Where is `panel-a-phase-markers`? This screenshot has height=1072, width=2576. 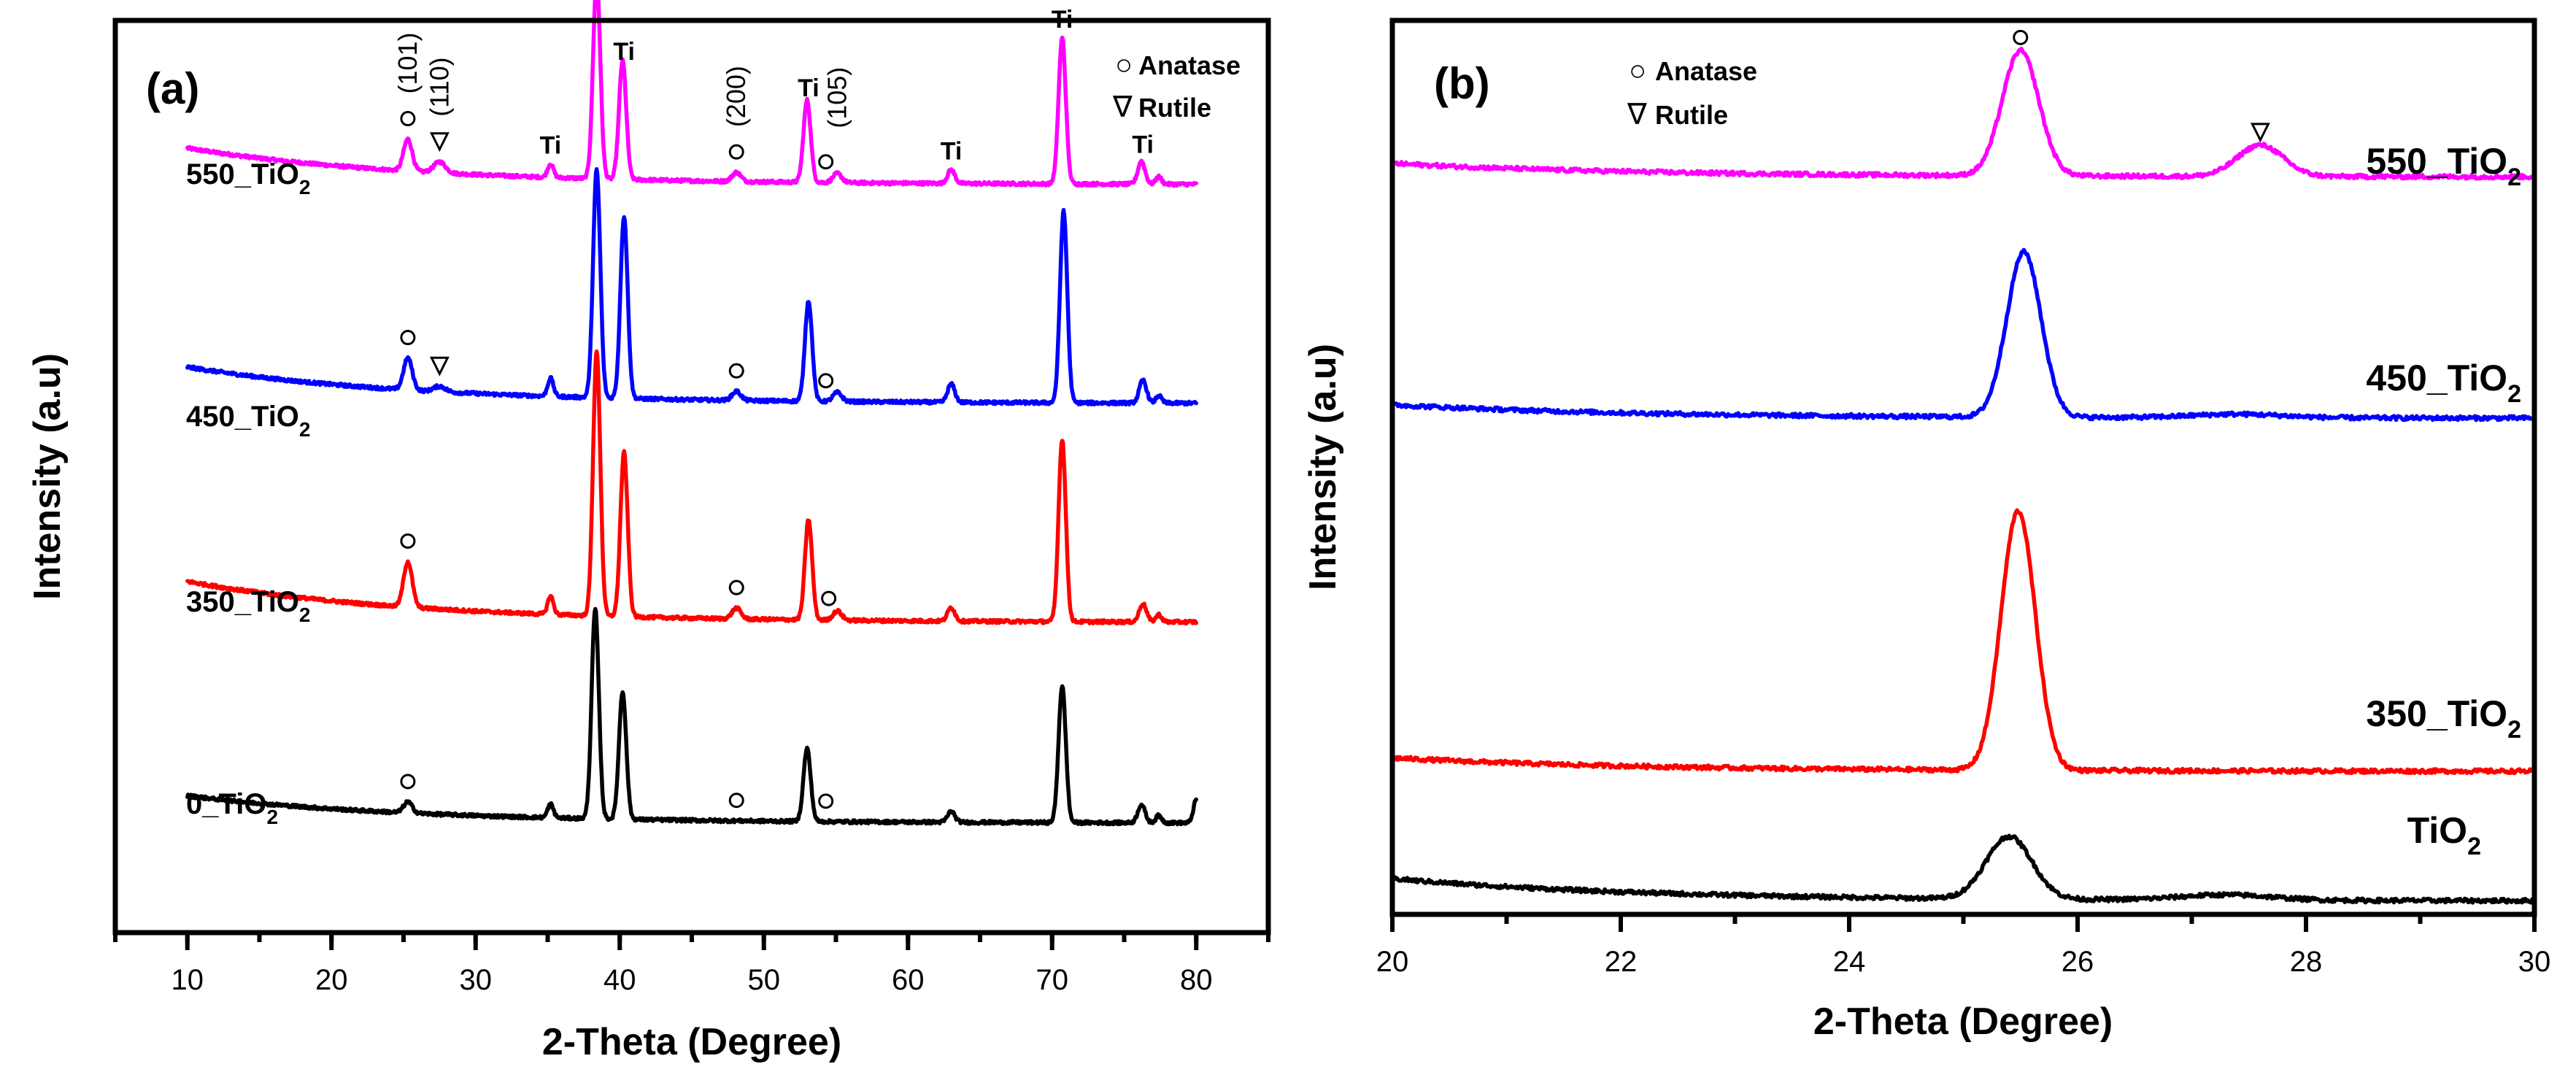
panel-a-phase-markers is located at coordinates (618, 460).